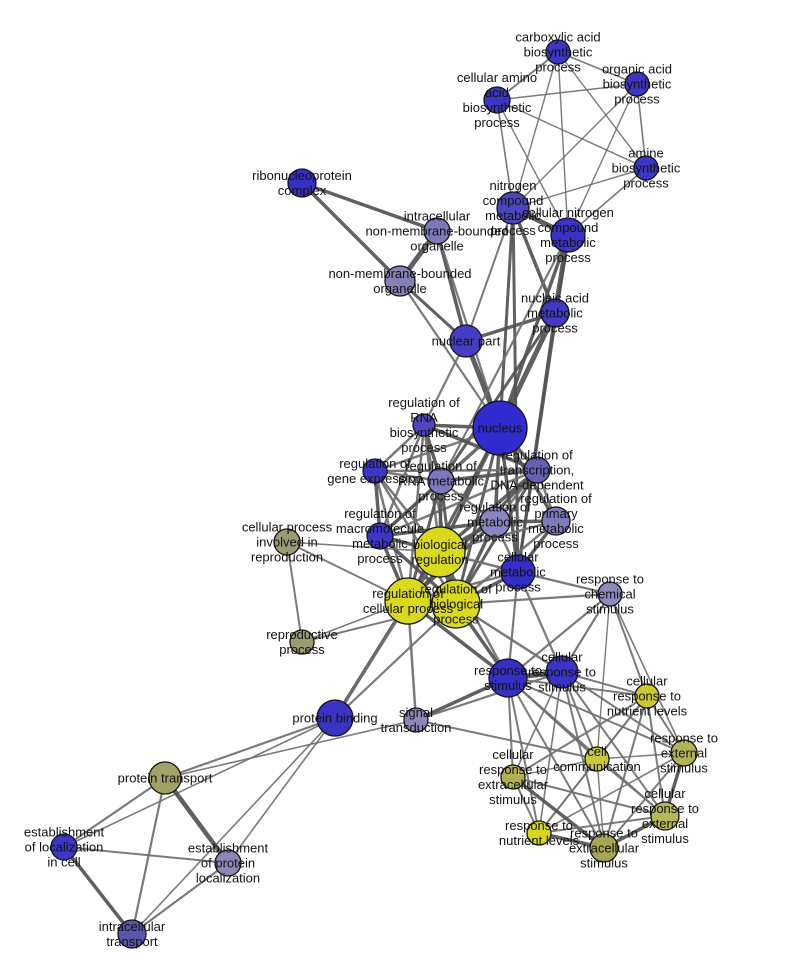  I want to click on node-rexc: response to extracellular stimulus, so click(604, 848).